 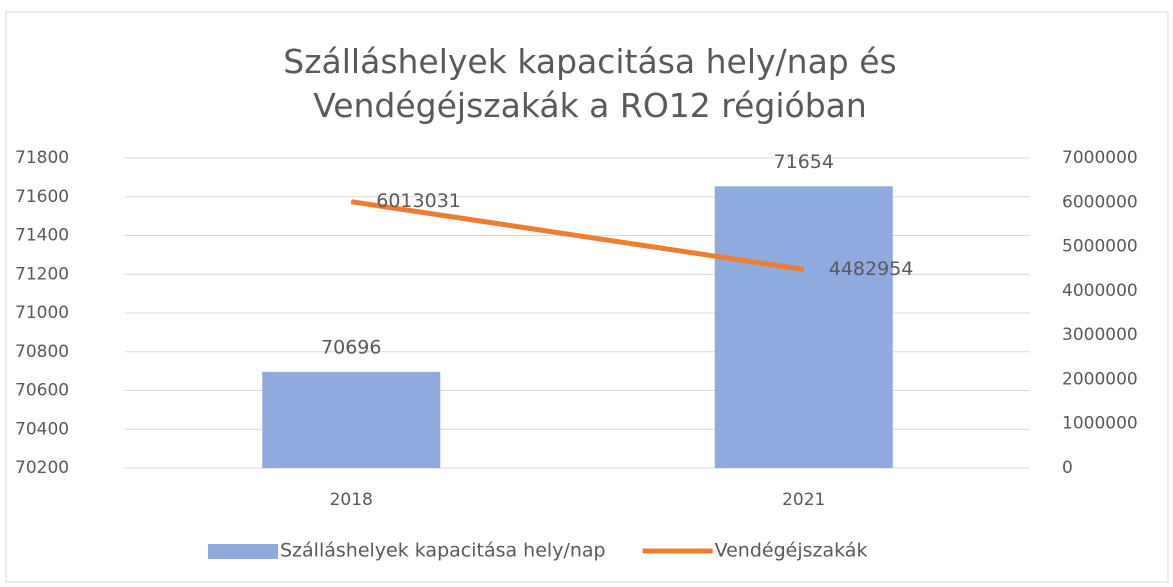 What do you see at coordinates (803, 500) in the screenshot?
I see `x-tick-label: 2021` at bounding box center [803, 500].